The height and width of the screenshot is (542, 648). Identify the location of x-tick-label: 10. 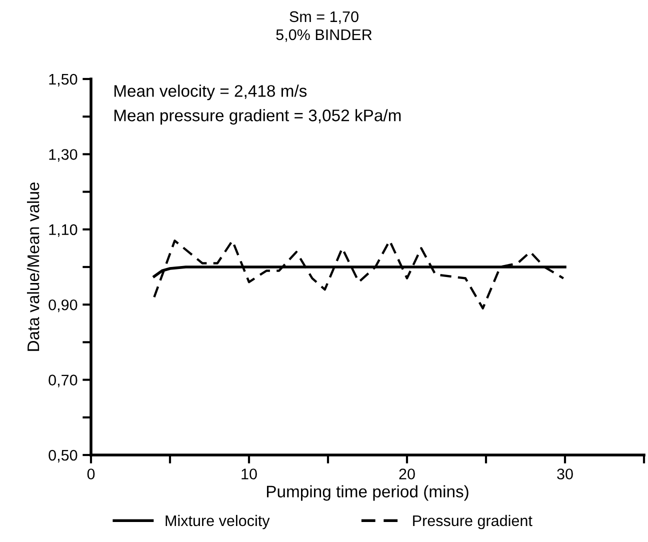
(249, 474).